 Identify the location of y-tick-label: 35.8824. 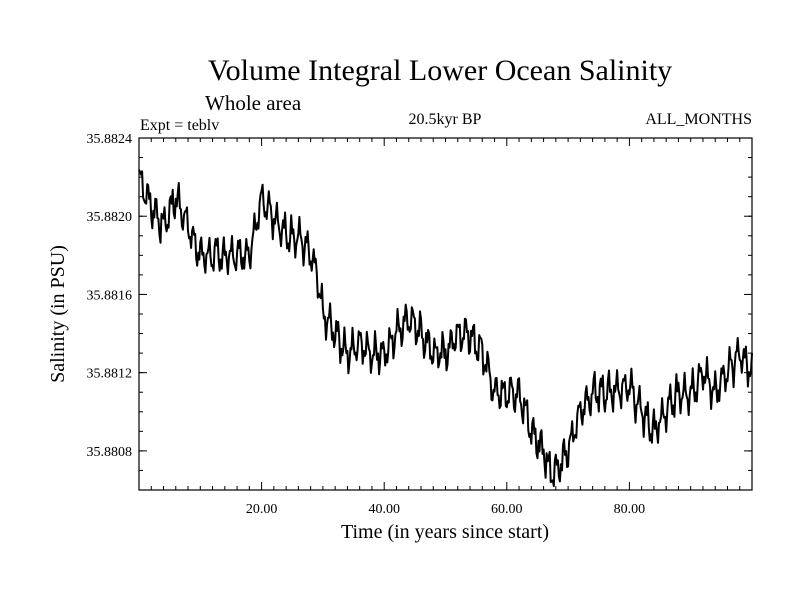
(110, 139).